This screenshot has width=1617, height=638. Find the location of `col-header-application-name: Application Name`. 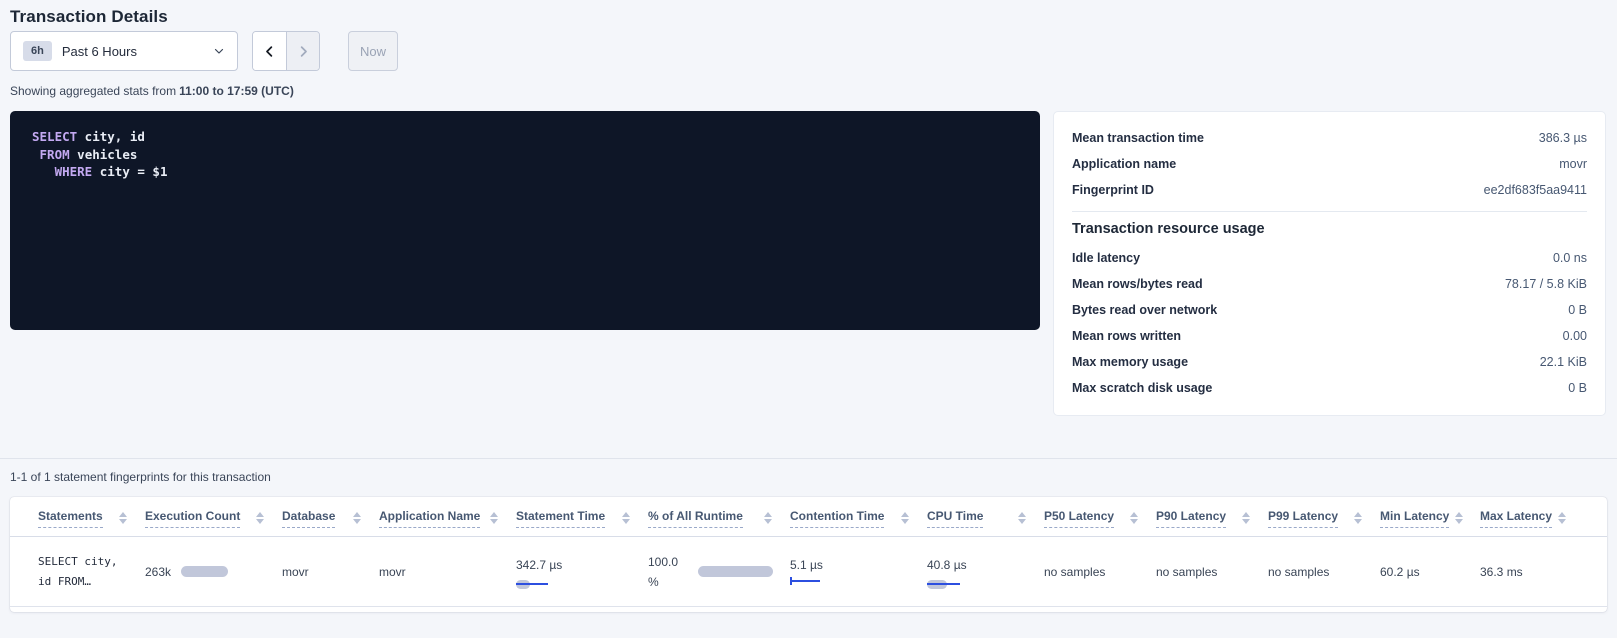

col-header-application-name: Application Name is located at coordinates (441, 518).